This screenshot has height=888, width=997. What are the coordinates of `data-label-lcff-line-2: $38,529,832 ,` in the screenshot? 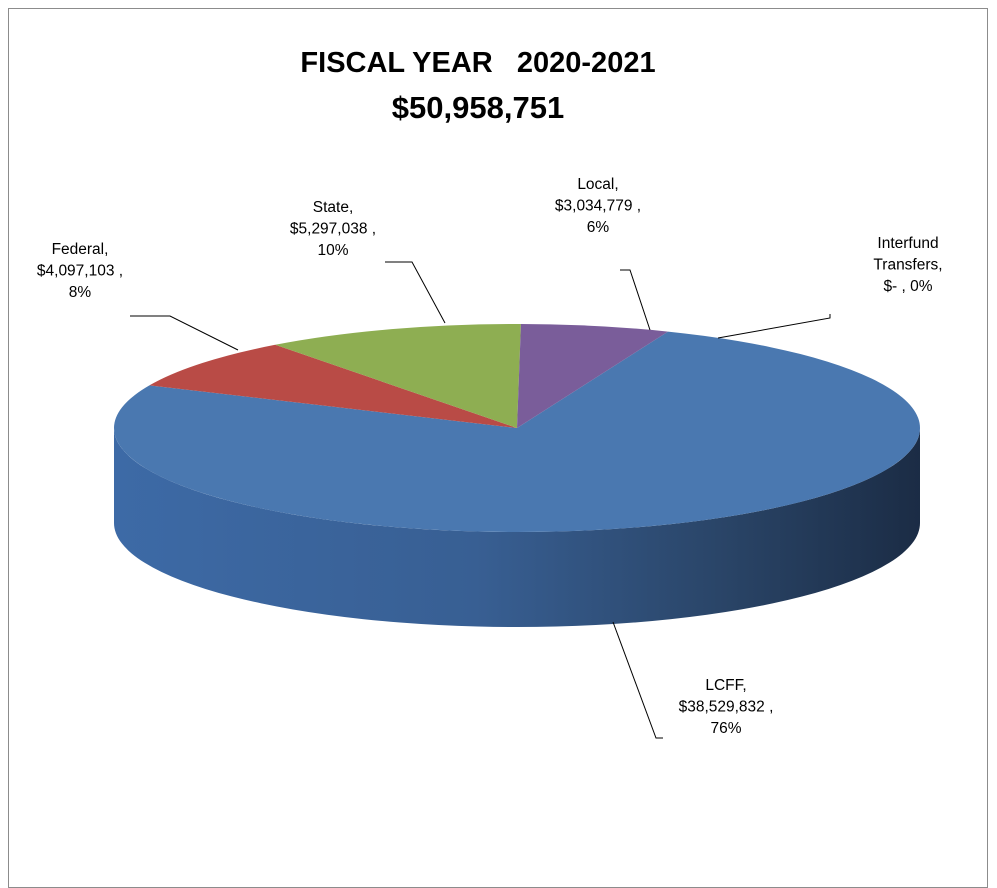 It's located at (726, 707).